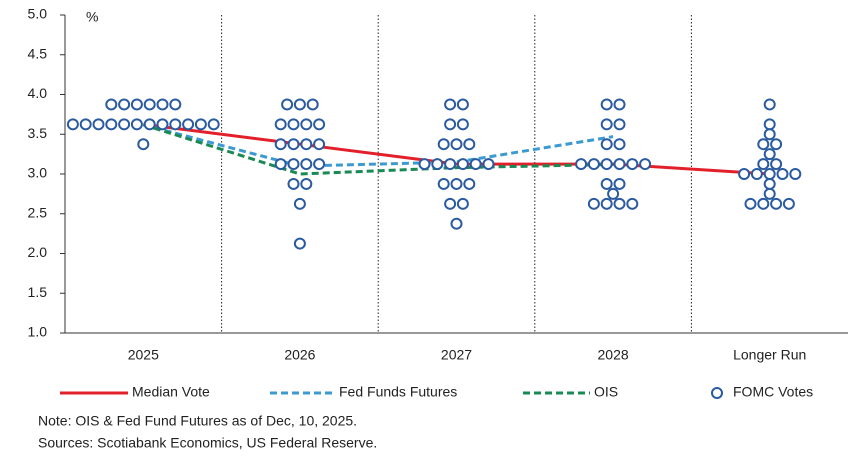  I want to click on legend-label: Median Vote, so click(171, 392).